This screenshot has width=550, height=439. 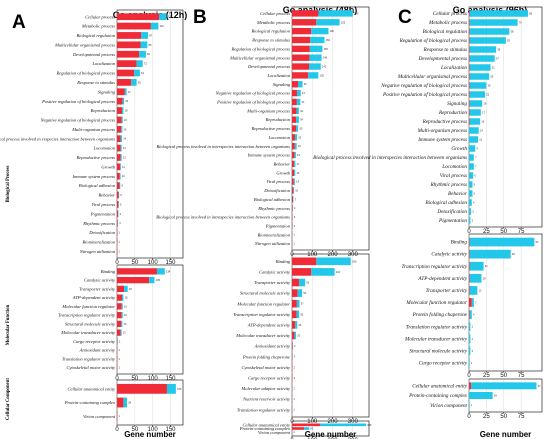 What do you see at coordinates (447, 291) in the screenshot?
I see `category-label: Transporter activity` at bounding box center [447, 291].